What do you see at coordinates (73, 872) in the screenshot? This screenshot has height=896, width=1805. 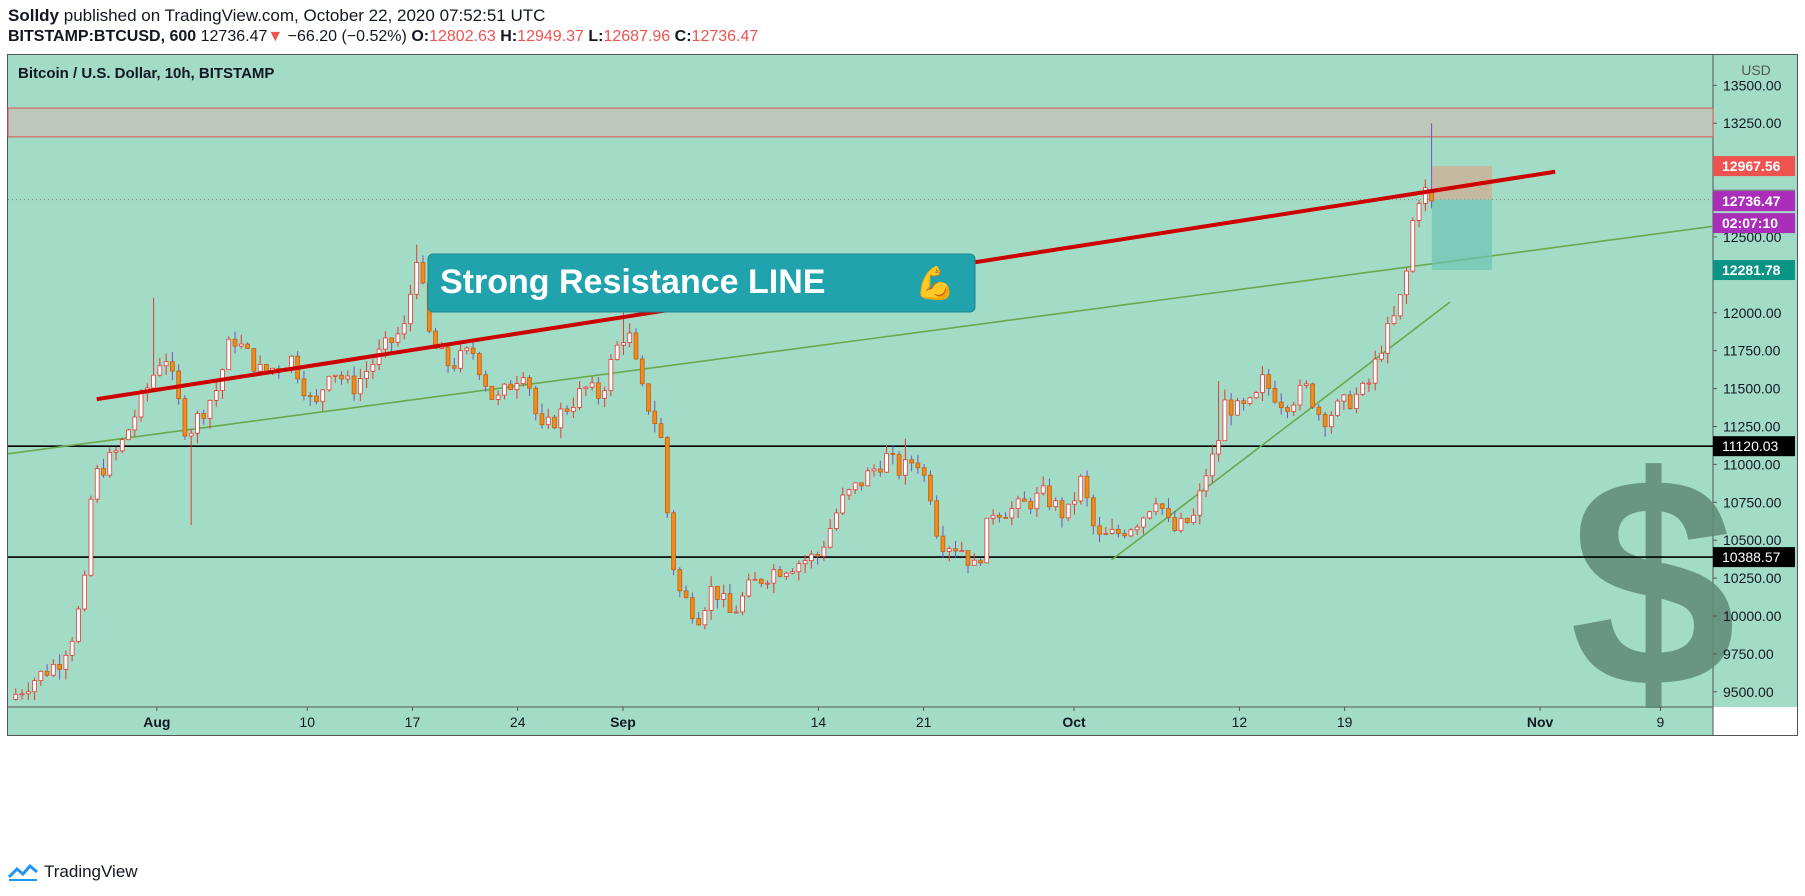 I see `tradingview-footer: TradingView` at bounding box center [73, 872].